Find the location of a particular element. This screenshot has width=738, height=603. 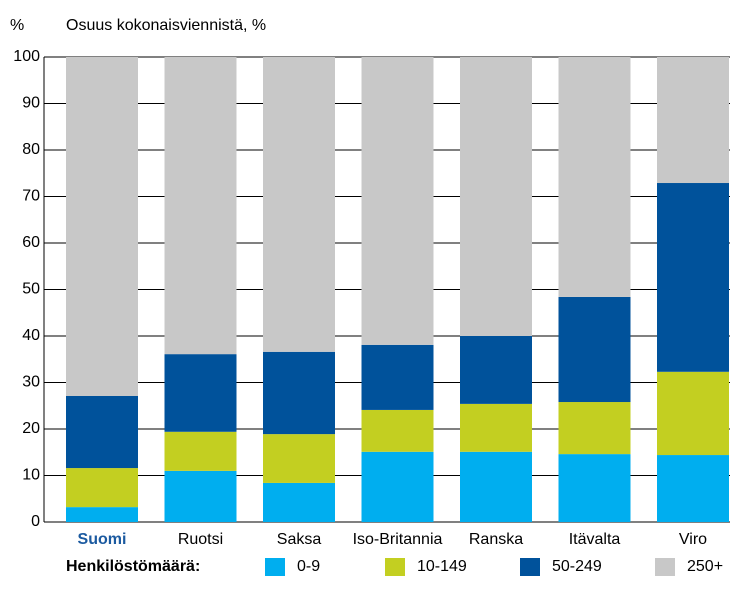

y-tick-label: 30 is located at coordinates (31, 382).